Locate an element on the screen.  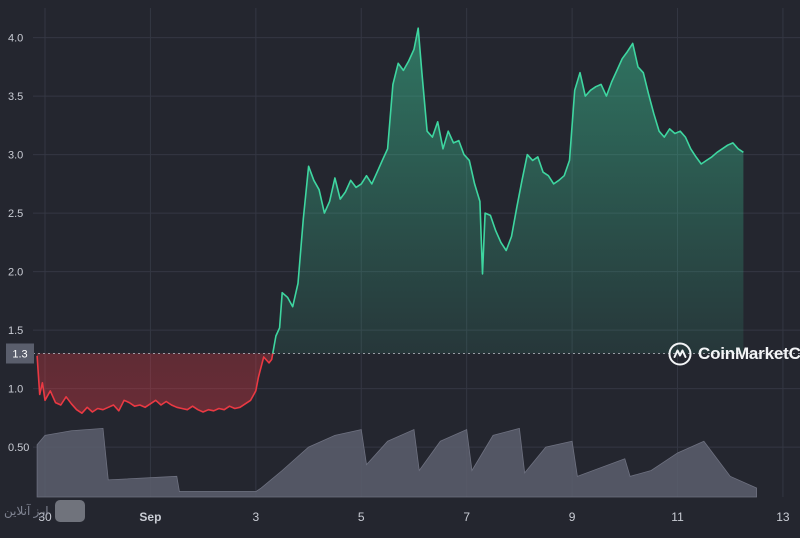
reference-label-box is located at coordinates (20, 353).